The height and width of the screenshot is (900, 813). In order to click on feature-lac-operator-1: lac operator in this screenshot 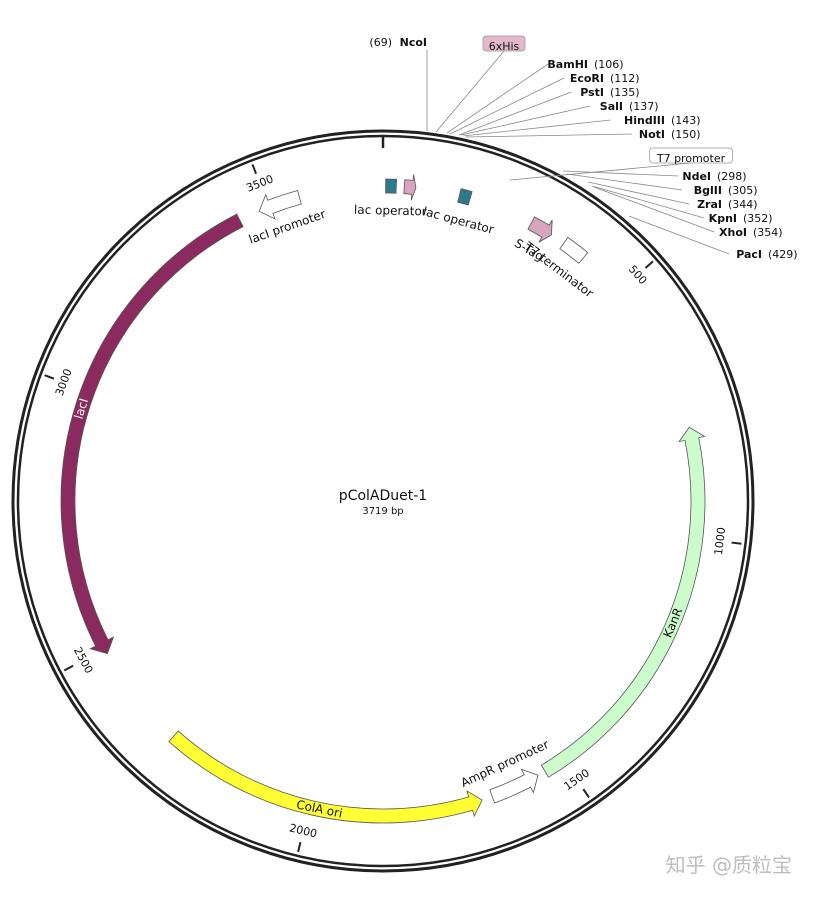, I will do `click(390, 198)`.